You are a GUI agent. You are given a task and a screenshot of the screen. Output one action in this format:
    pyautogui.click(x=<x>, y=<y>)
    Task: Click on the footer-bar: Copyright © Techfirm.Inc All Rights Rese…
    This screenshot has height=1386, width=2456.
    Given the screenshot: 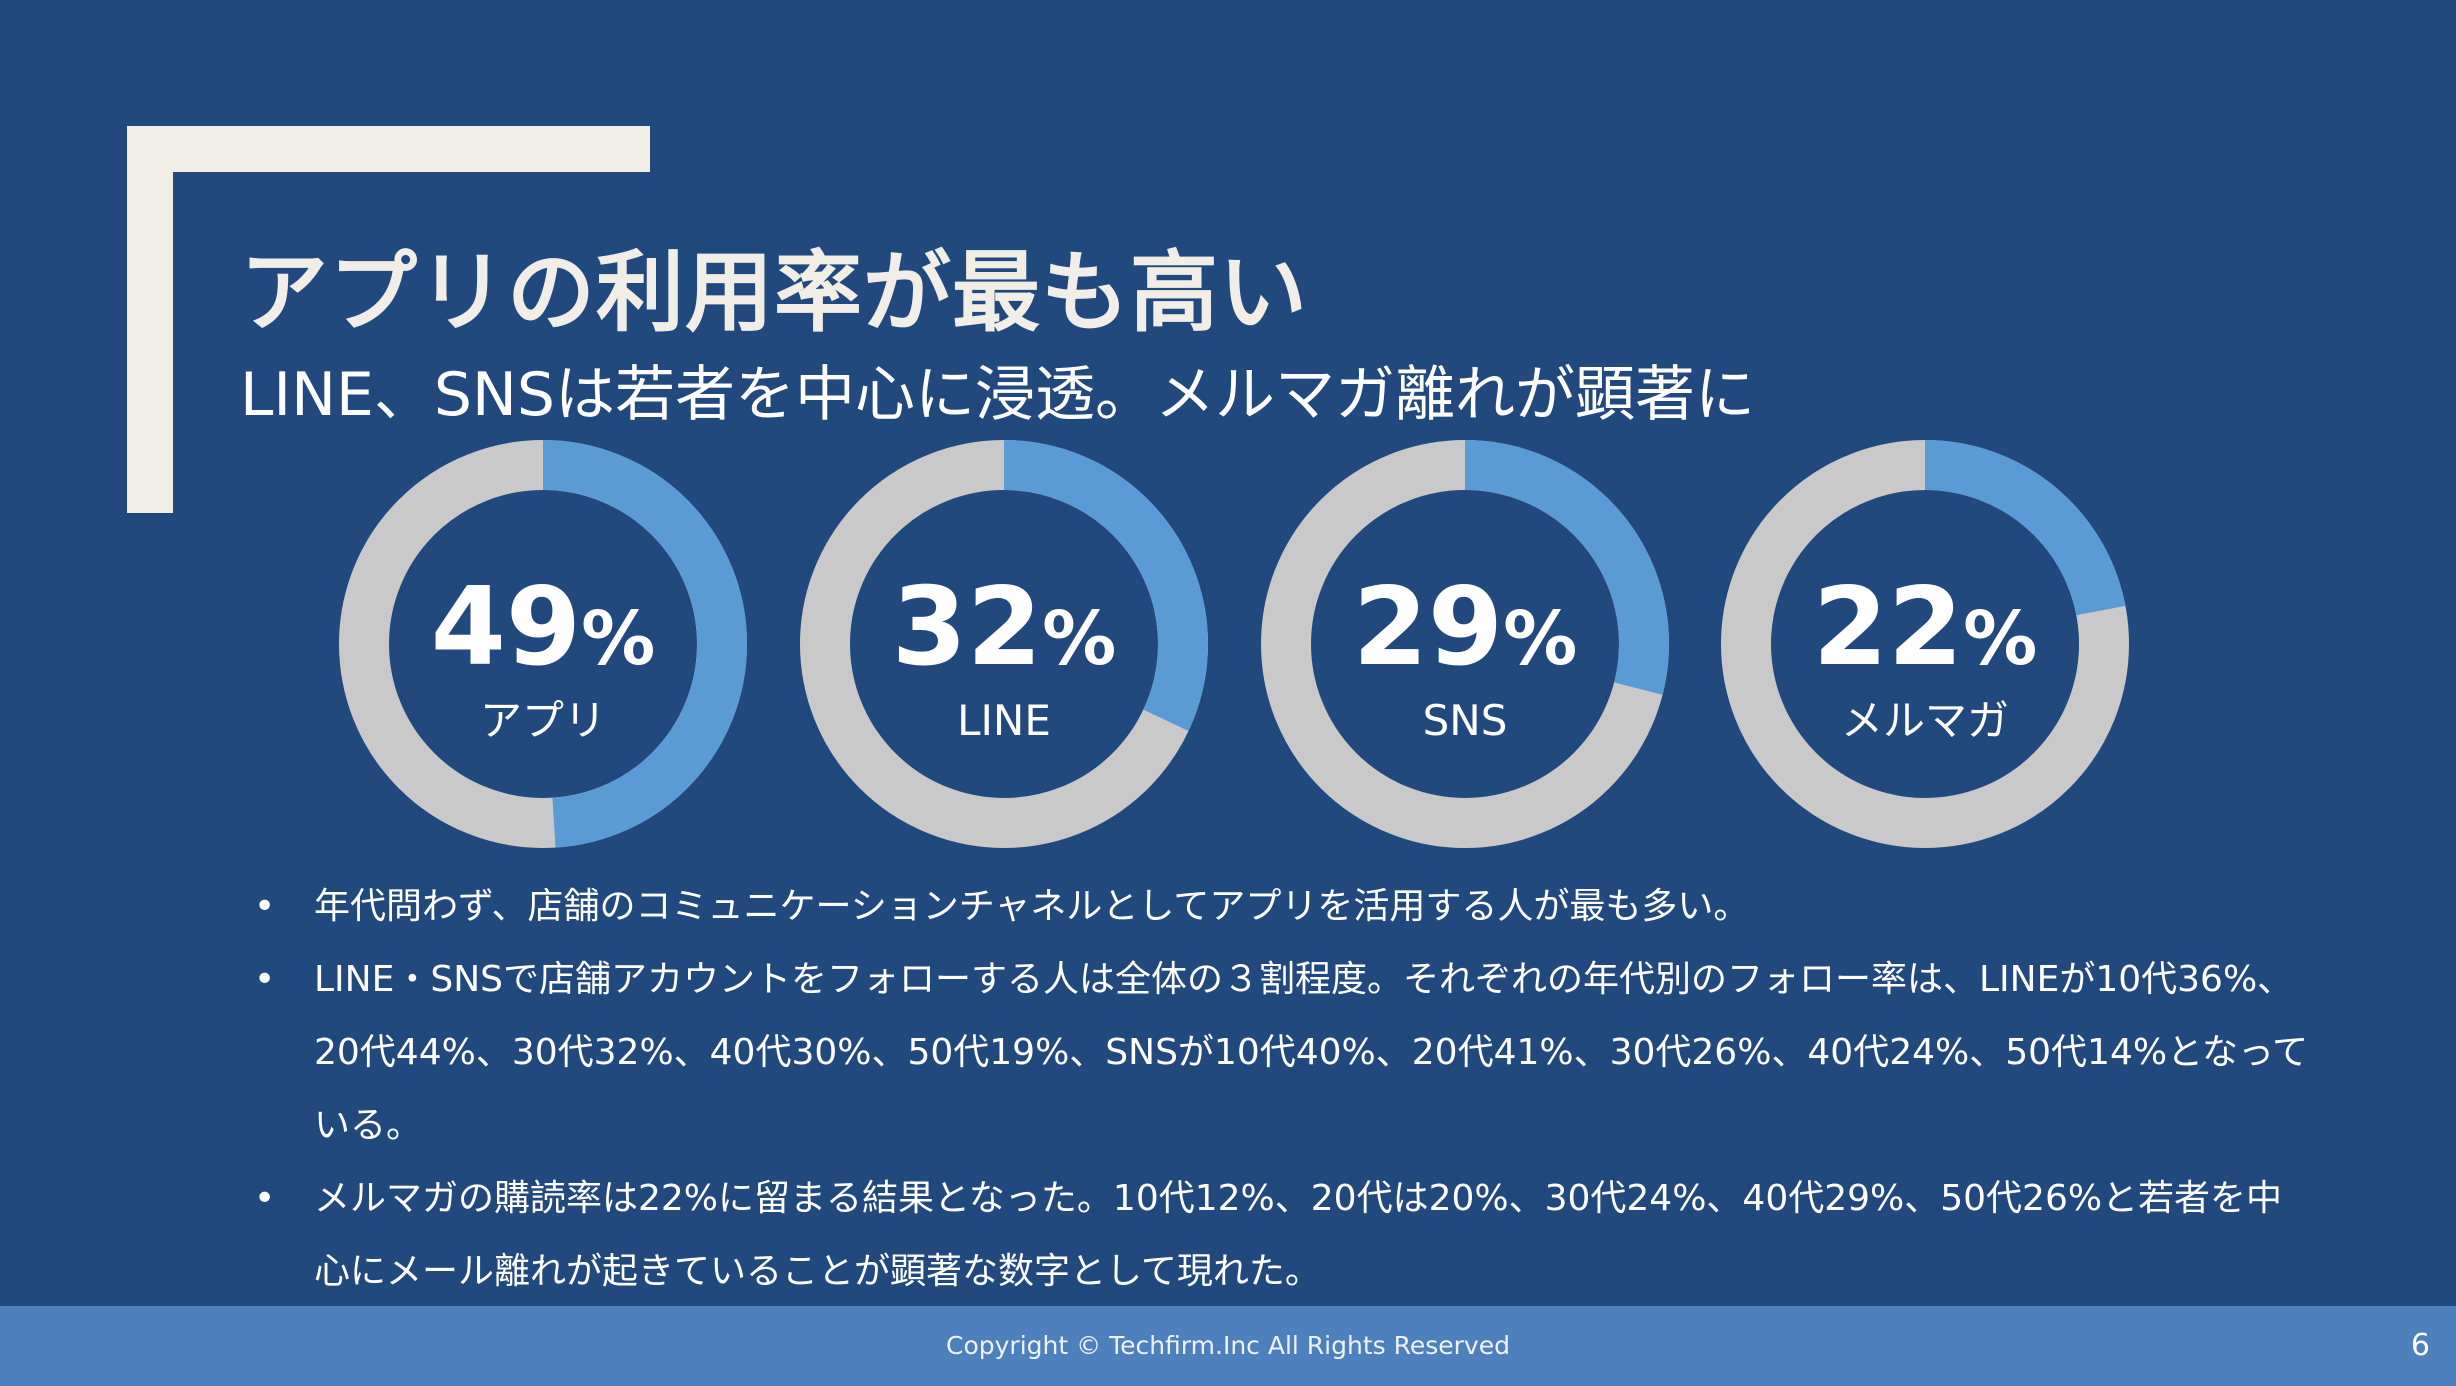 What is the action you would take?
    pyautogui.click(x=1228, y=1346)
    